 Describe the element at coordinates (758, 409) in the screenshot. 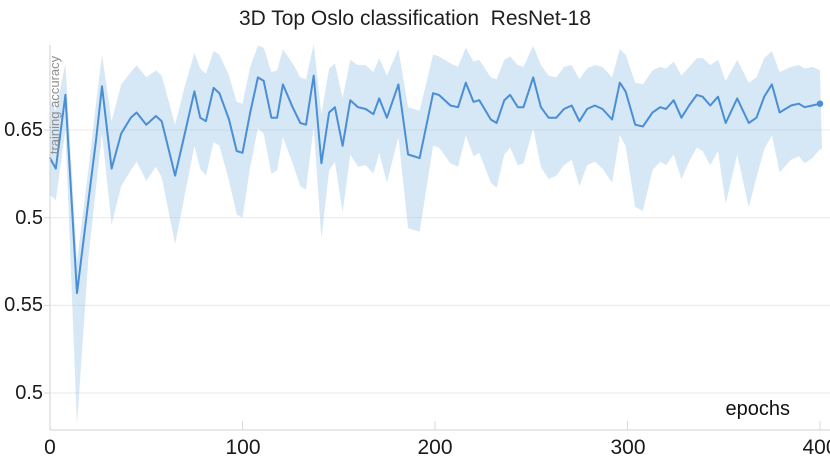

I see `x-axis-label: epochs` at that location.